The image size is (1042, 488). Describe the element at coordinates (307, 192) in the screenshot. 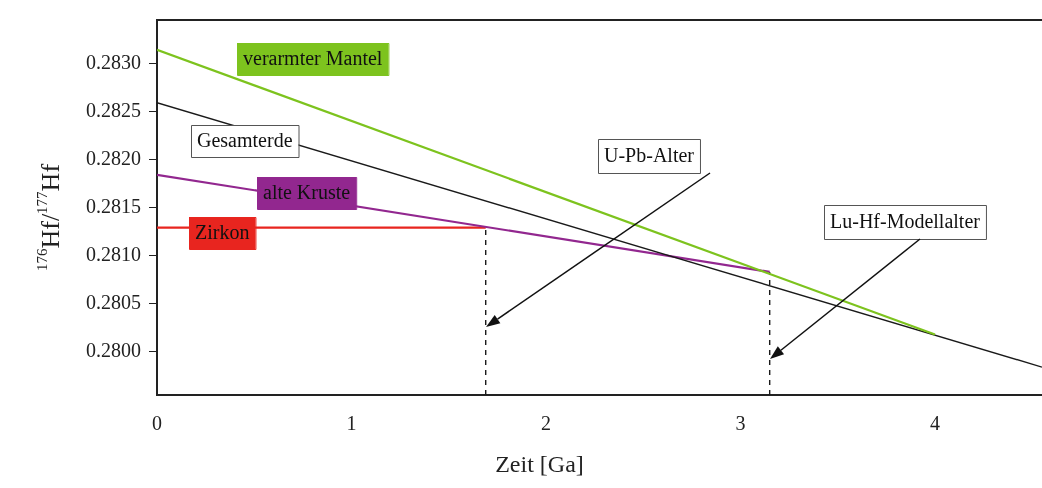

I see `series-label: alte Kruste` at that location.